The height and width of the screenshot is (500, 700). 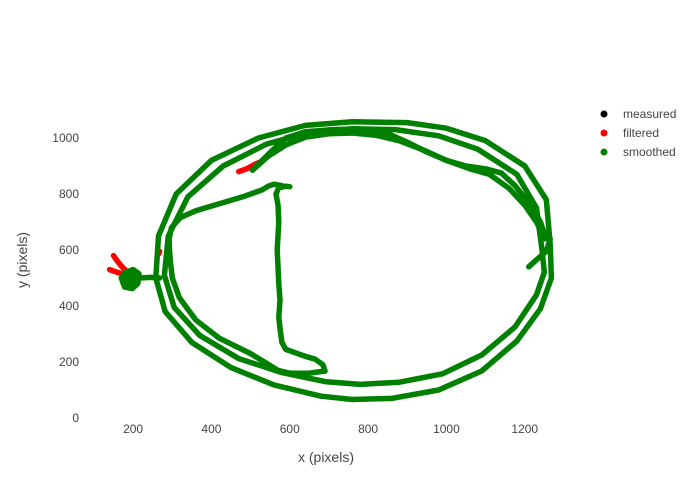 What do you see at coordinates (604, 152) in the screenshot?
I see `legend-marker-smoothed` at bounding box center [604, 152].